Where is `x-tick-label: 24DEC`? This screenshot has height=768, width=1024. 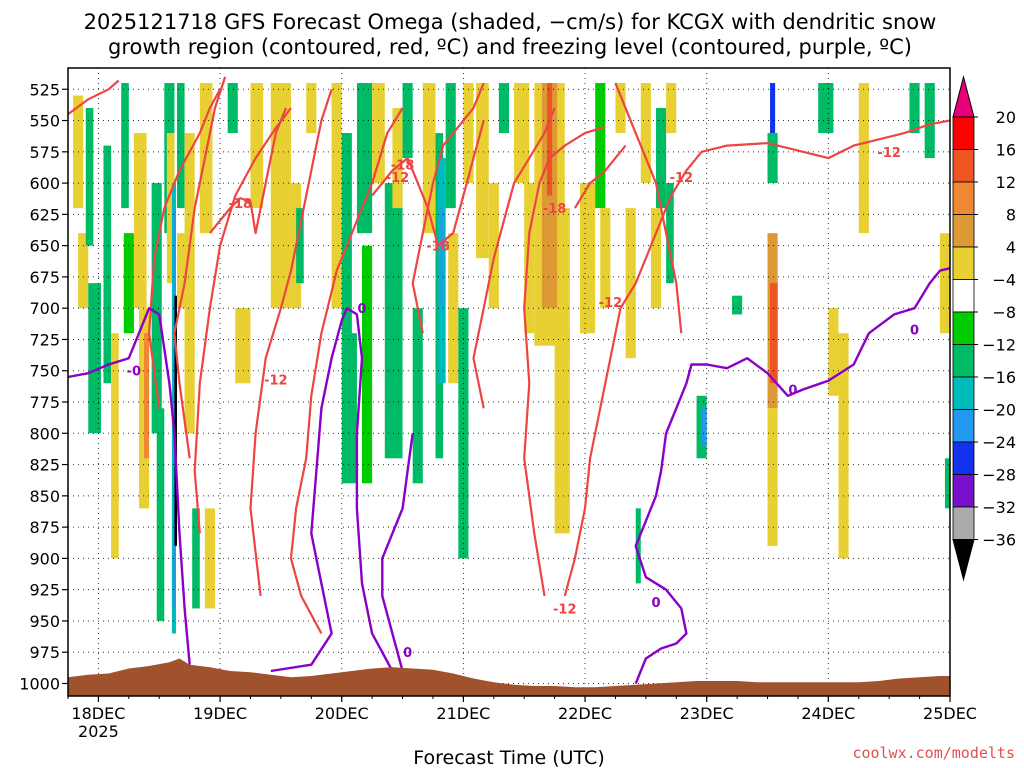 x-tick-label: 24DEC is located at coordinates (828, 713).